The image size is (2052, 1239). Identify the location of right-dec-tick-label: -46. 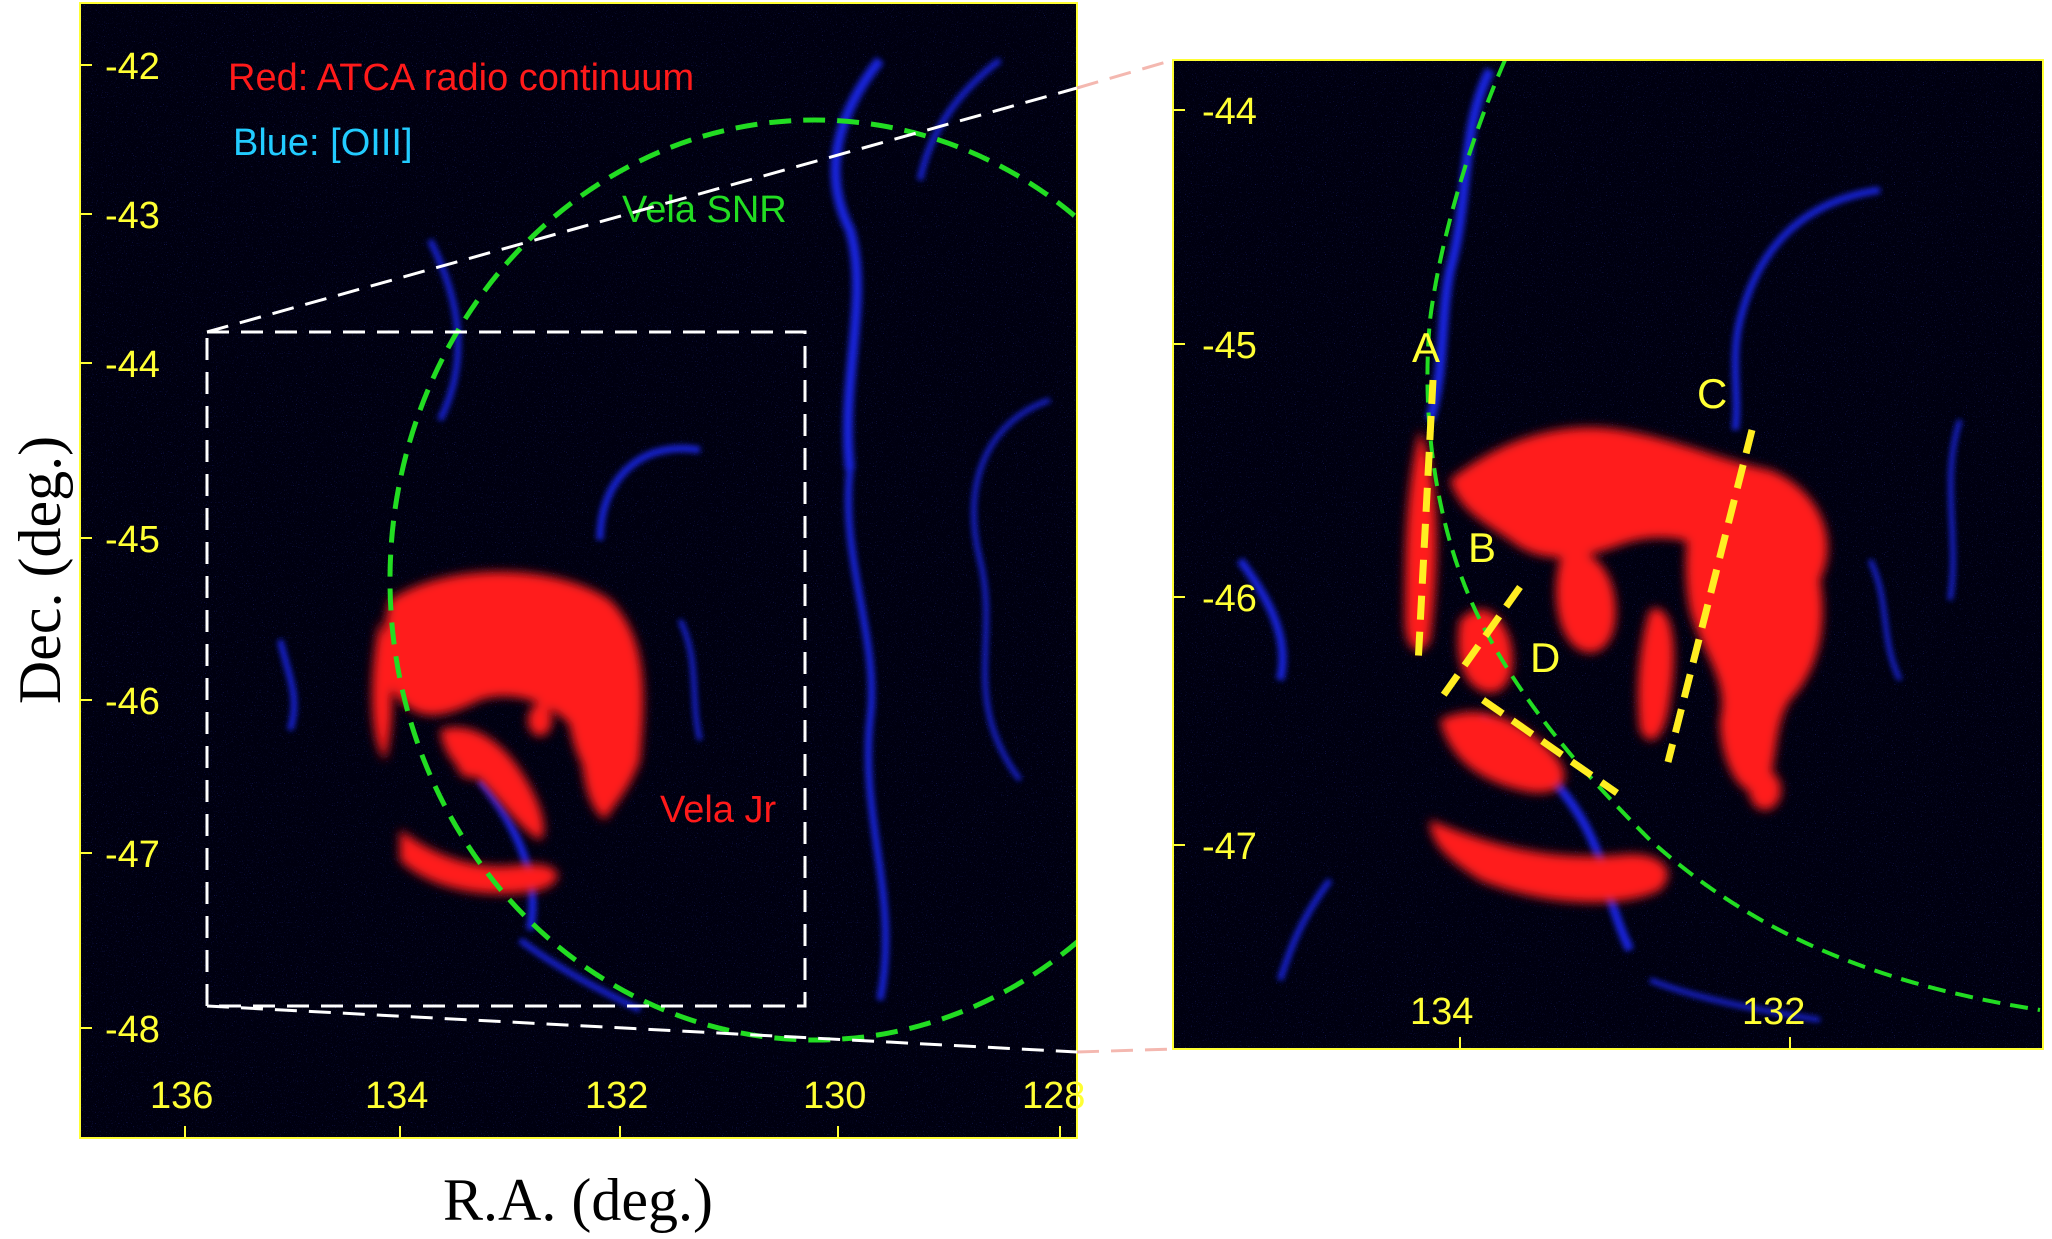
(1229, 599).